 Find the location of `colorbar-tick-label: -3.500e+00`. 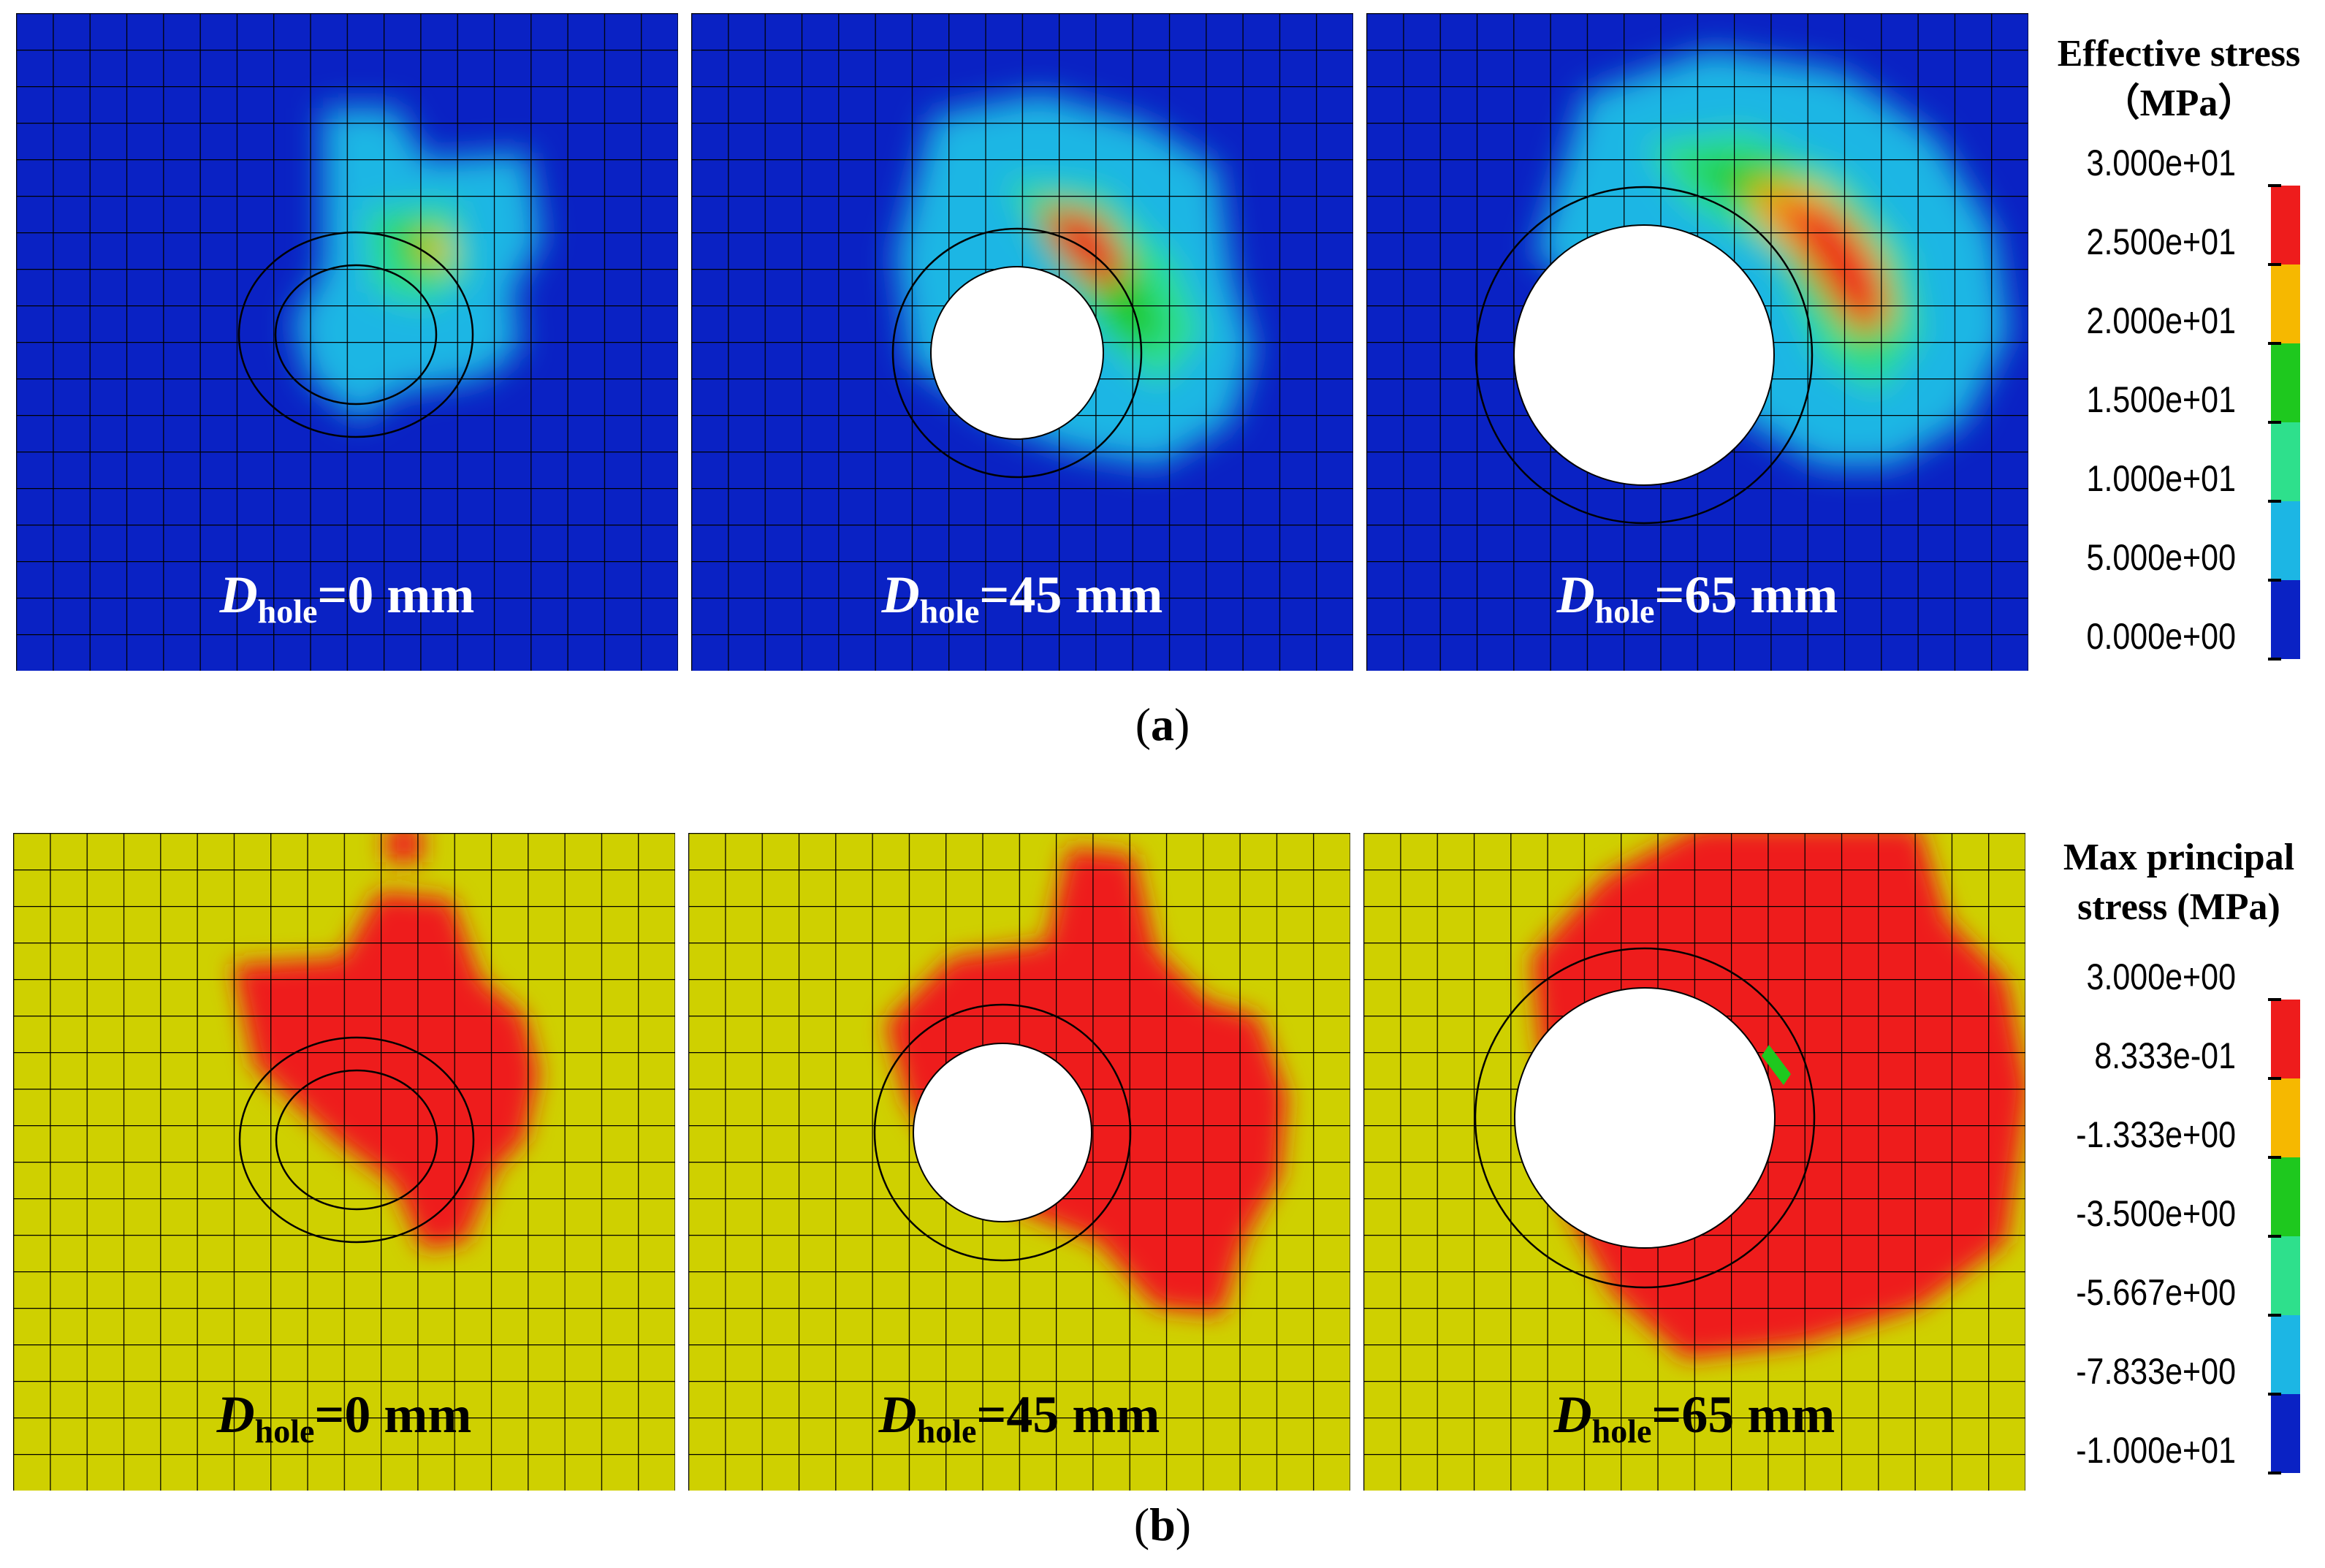

colorbar-tick-label: -3.500e+00 is located at coordinates (2156, 1213).